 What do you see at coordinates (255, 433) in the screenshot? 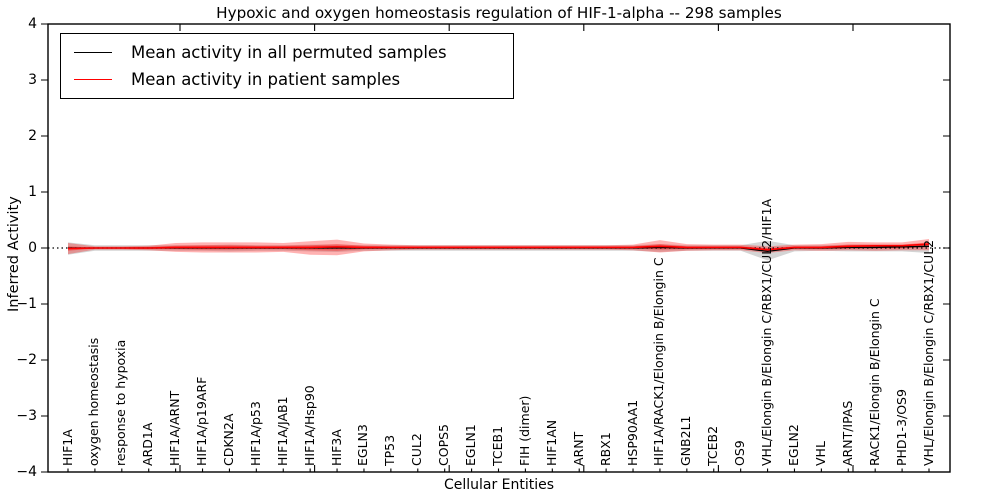
I see `x-tick-label: HIF1A/p53` at bounding box center [255, 433].